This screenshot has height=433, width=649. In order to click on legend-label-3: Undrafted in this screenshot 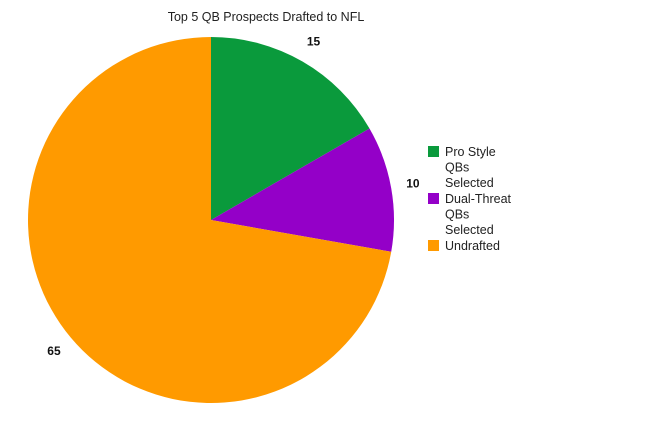, I will do `click(472, 246)`.